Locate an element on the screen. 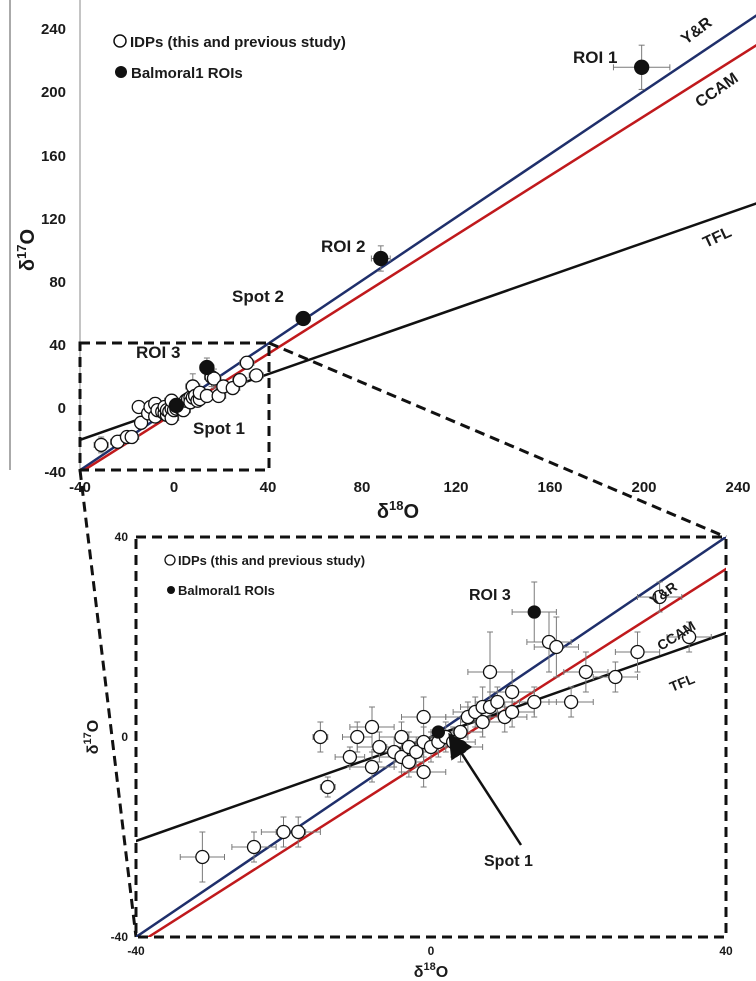 This screenshot has height=981, width=756. top-x-tick-labels: -40 0 40 80 120 160 200 240 is located at coordinates (409, 487).